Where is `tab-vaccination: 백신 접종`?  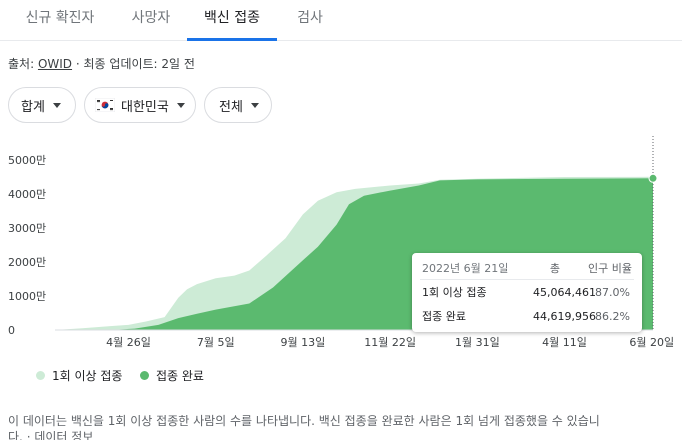
tab-vaccination: 백신 접종 is located at coordinates (232, 20).